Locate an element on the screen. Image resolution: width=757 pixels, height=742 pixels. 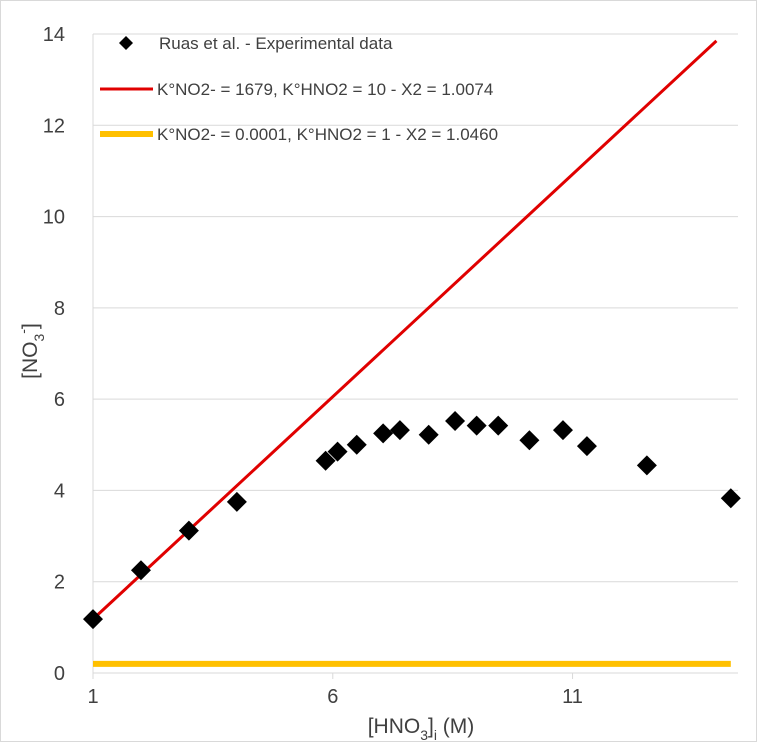
legend-entry-label: K°NO2- = 1679, K°HNO2 = 10 - X2 = 1.0074 is located at coordinates (325, 89).